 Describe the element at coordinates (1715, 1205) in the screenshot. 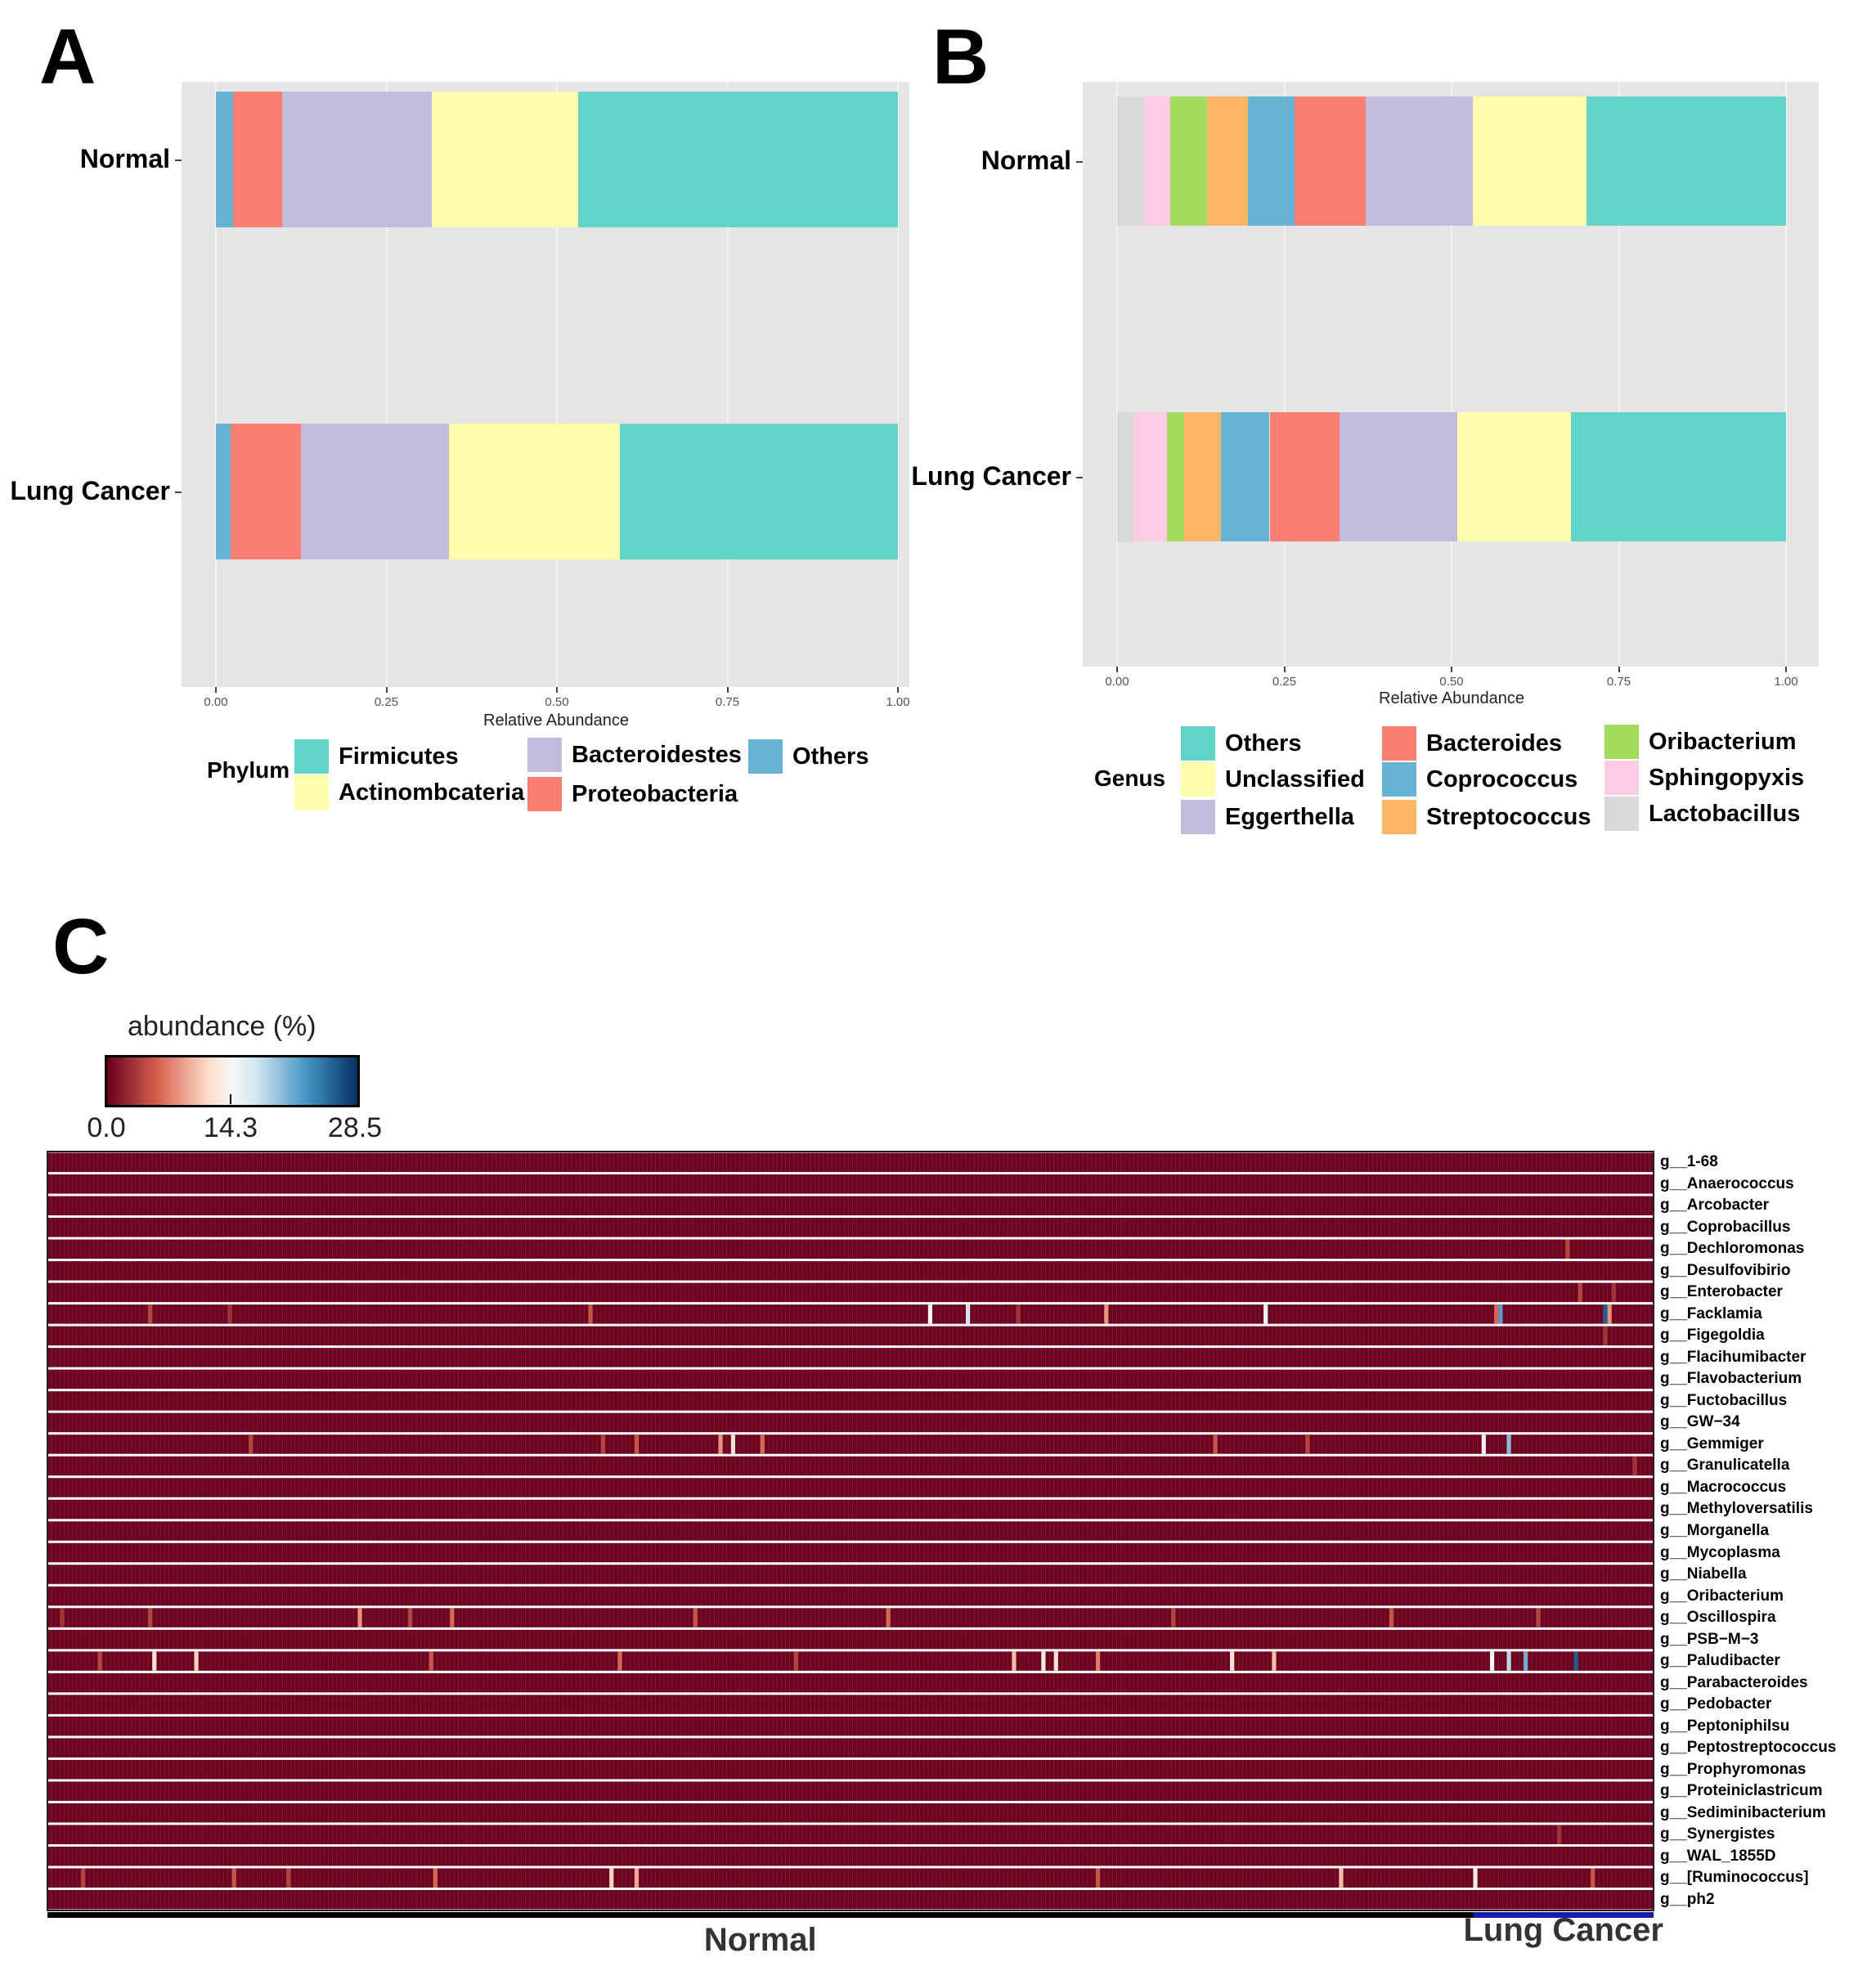

I see `row-label-g-arcobacter: g__Arcobacter` at that location.